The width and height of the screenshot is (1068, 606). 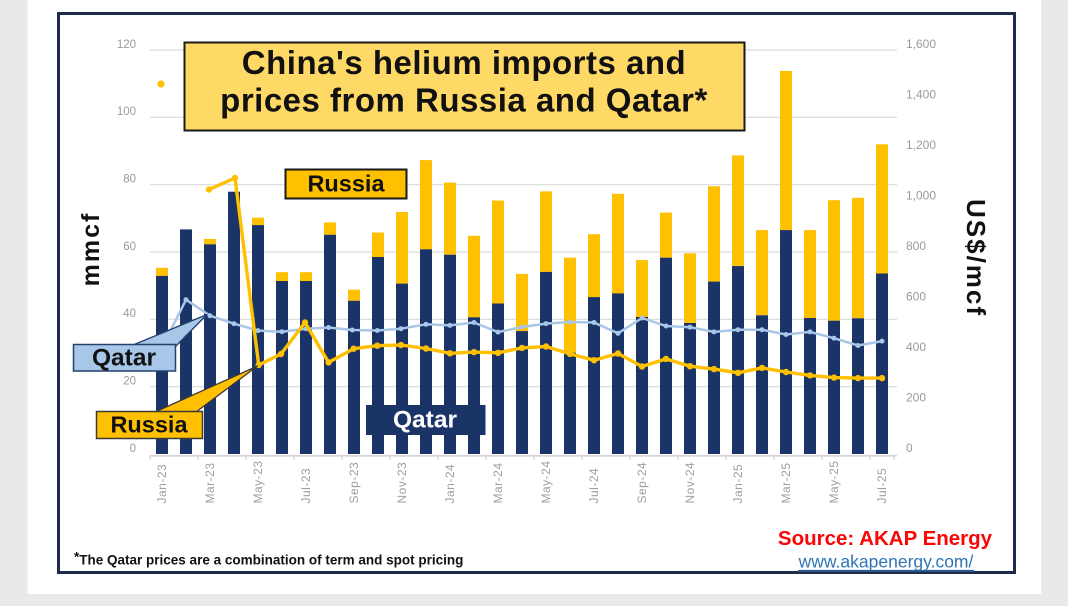 What do you see at coordinates (464, 100) in the screenshot?
I see `svg-text: prices from Russia and Qatar*` at bounding box center [464, 100].